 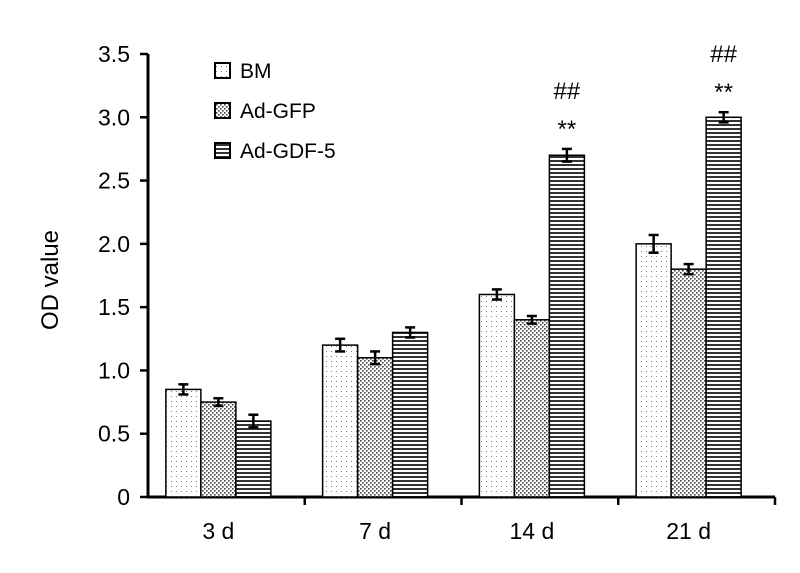 I want to click on y-tick-label: 0, so click(x=123, y=497).